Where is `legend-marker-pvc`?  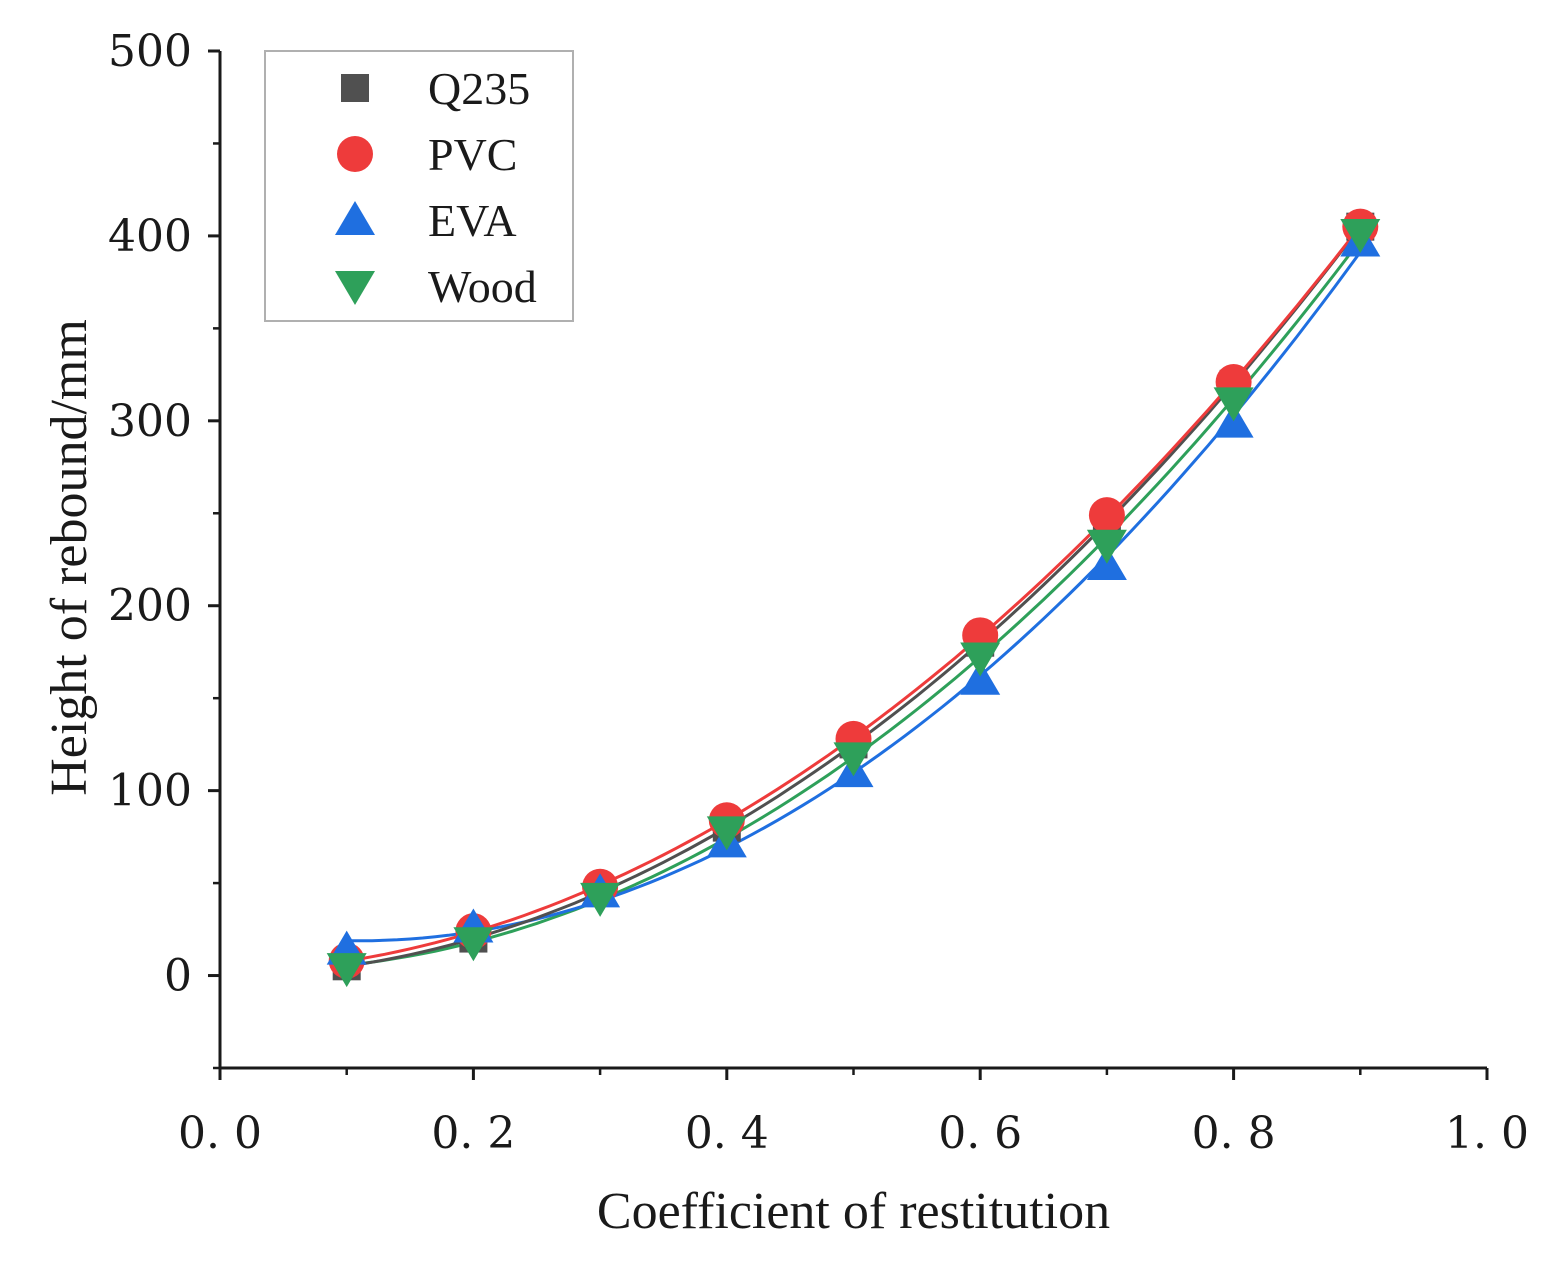 legend-marker-pvc is located at coordinates (355, 154).